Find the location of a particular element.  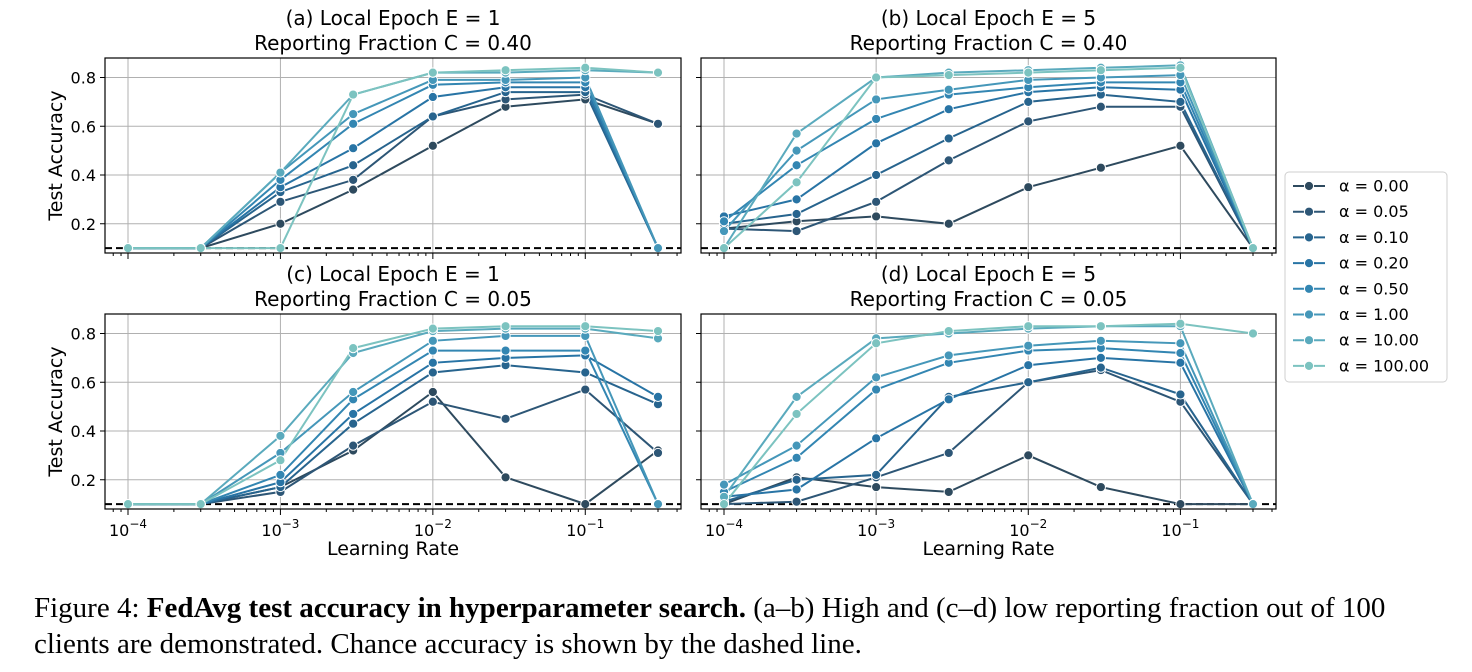

legend-label: α = 0.20 is located at coordinates (1374, 263).